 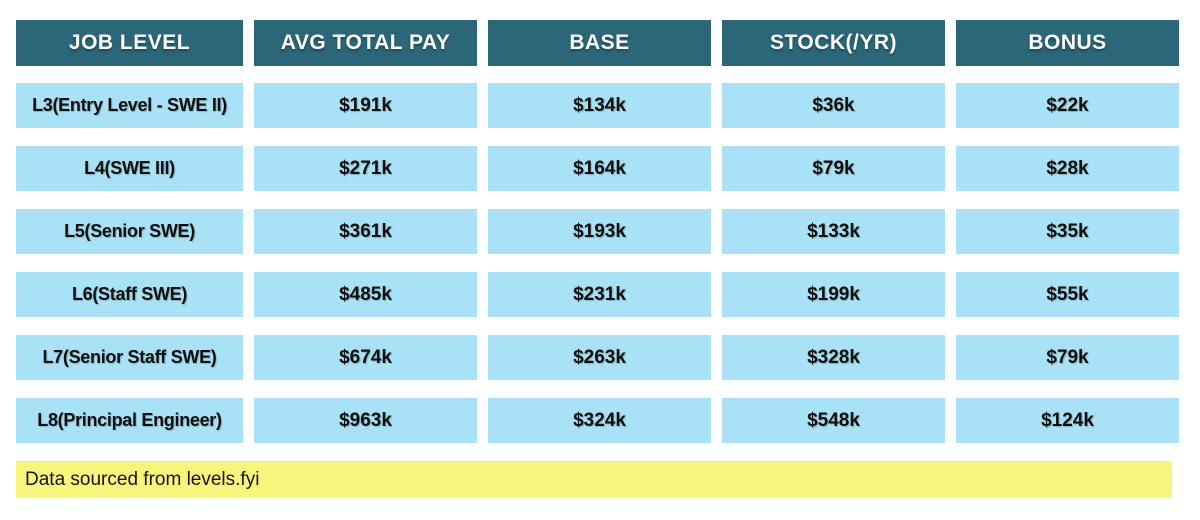 I want to click on column-header-job-level: JOB LEVEL, so click(x=129, y=43).